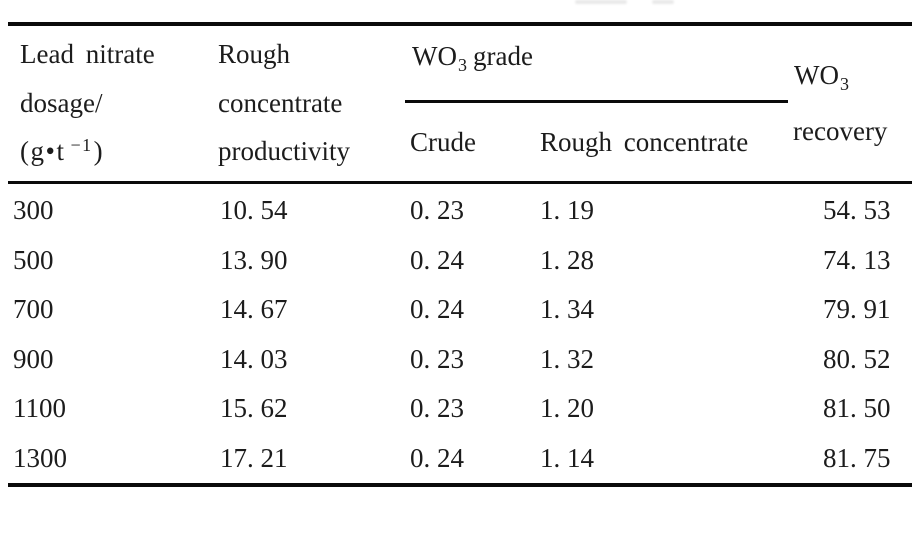 This screenshot has width=920, height=539. Describe the element at coordinates (280, 102) in the screenshot. I see `header-line: concentrate` at that location.